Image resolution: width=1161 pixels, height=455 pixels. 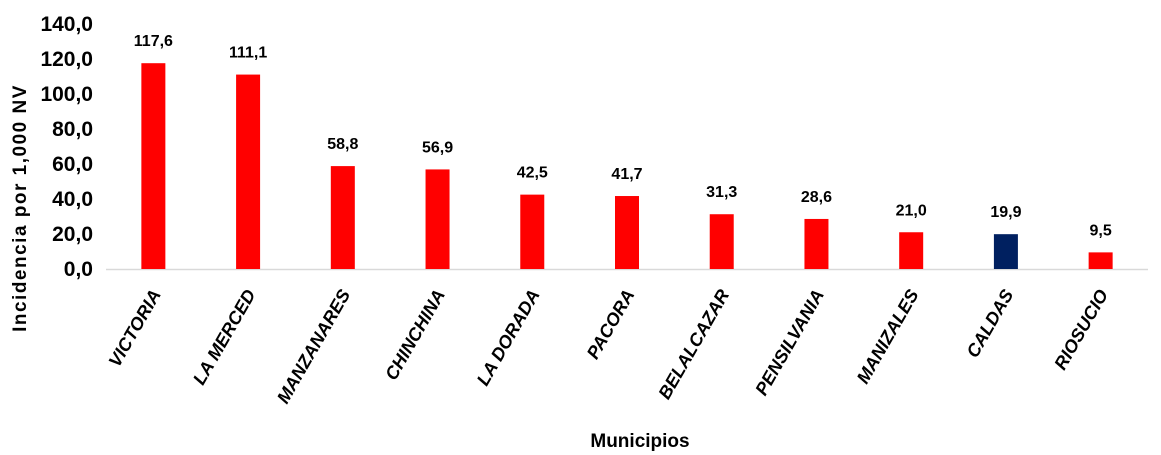 I want to click on y-axis-ticks: 0,0 20,0 40,0 60,0 80,0 100,0 120,0 140,0, so click(x=66, y=147).